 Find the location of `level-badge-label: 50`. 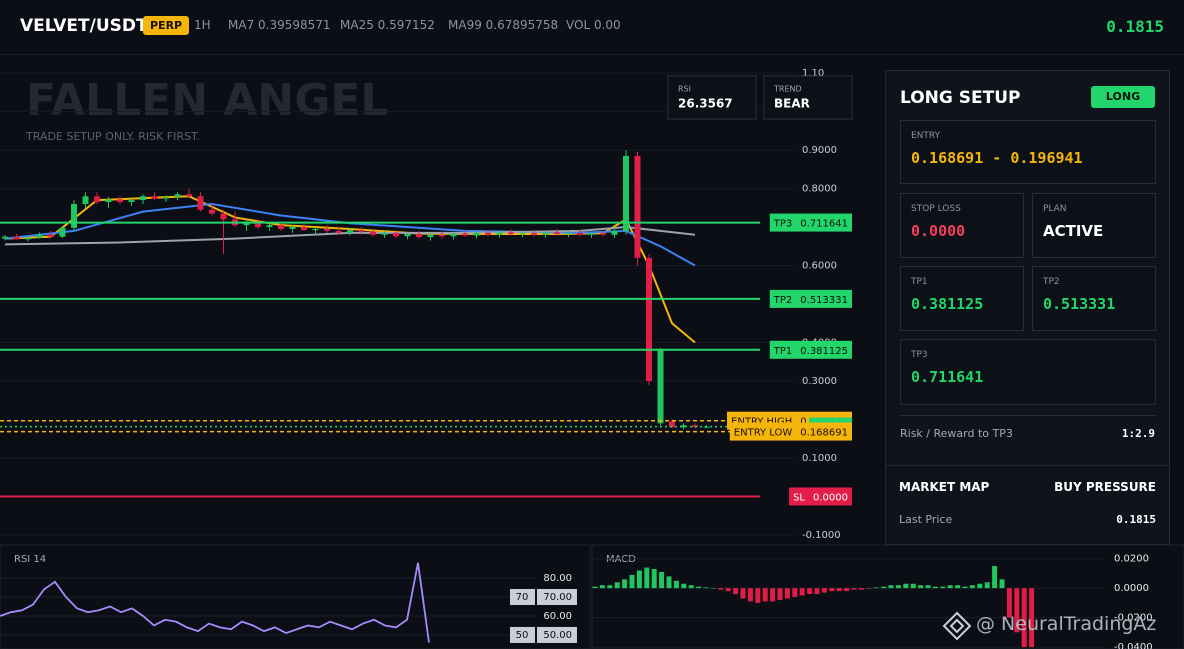

level-badge-label: 50 is located at coordinates (522, 635).